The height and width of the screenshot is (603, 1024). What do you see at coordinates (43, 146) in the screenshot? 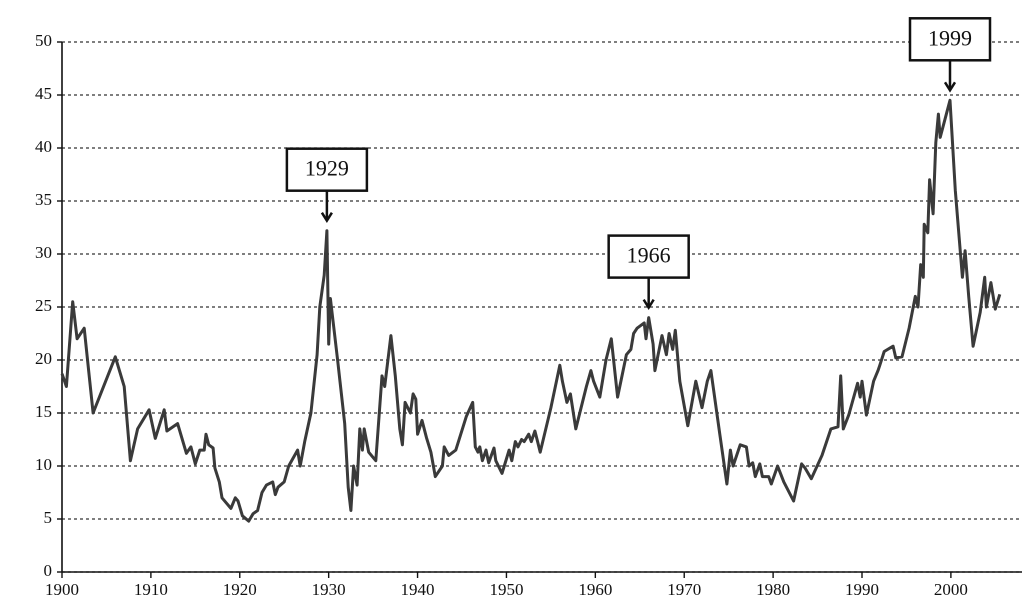
I see `y-tick-label: 40` at bounding box center [43, 146].